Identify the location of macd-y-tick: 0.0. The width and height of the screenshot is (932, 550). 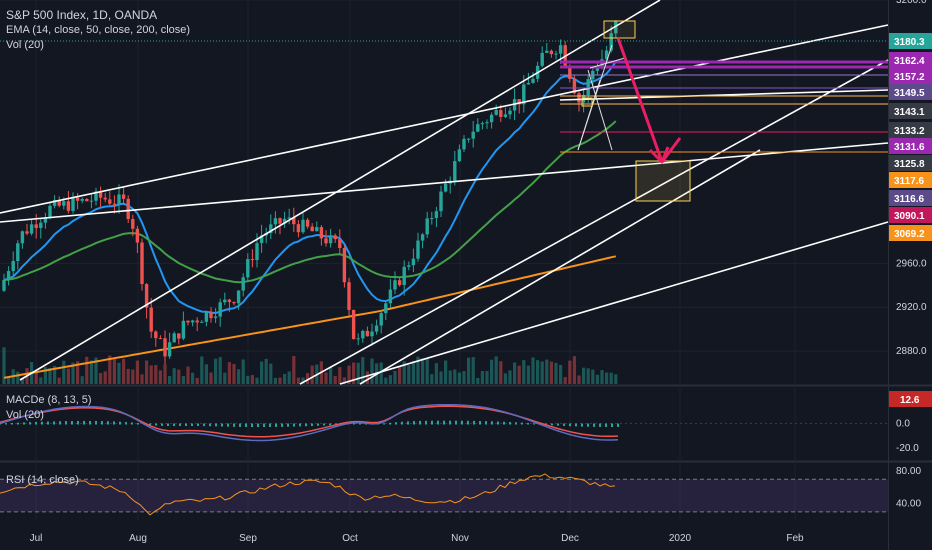
(903, 424).